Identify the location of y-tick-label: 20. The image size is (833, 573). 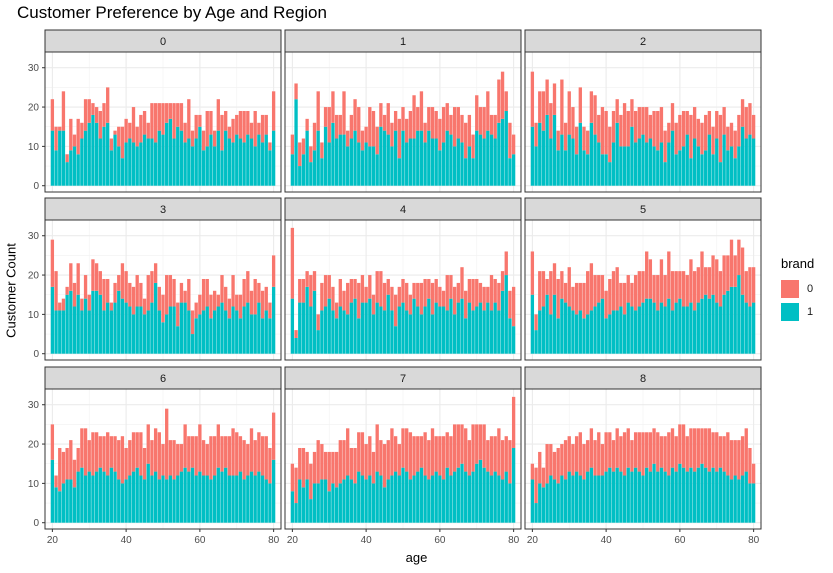
(34, 276).